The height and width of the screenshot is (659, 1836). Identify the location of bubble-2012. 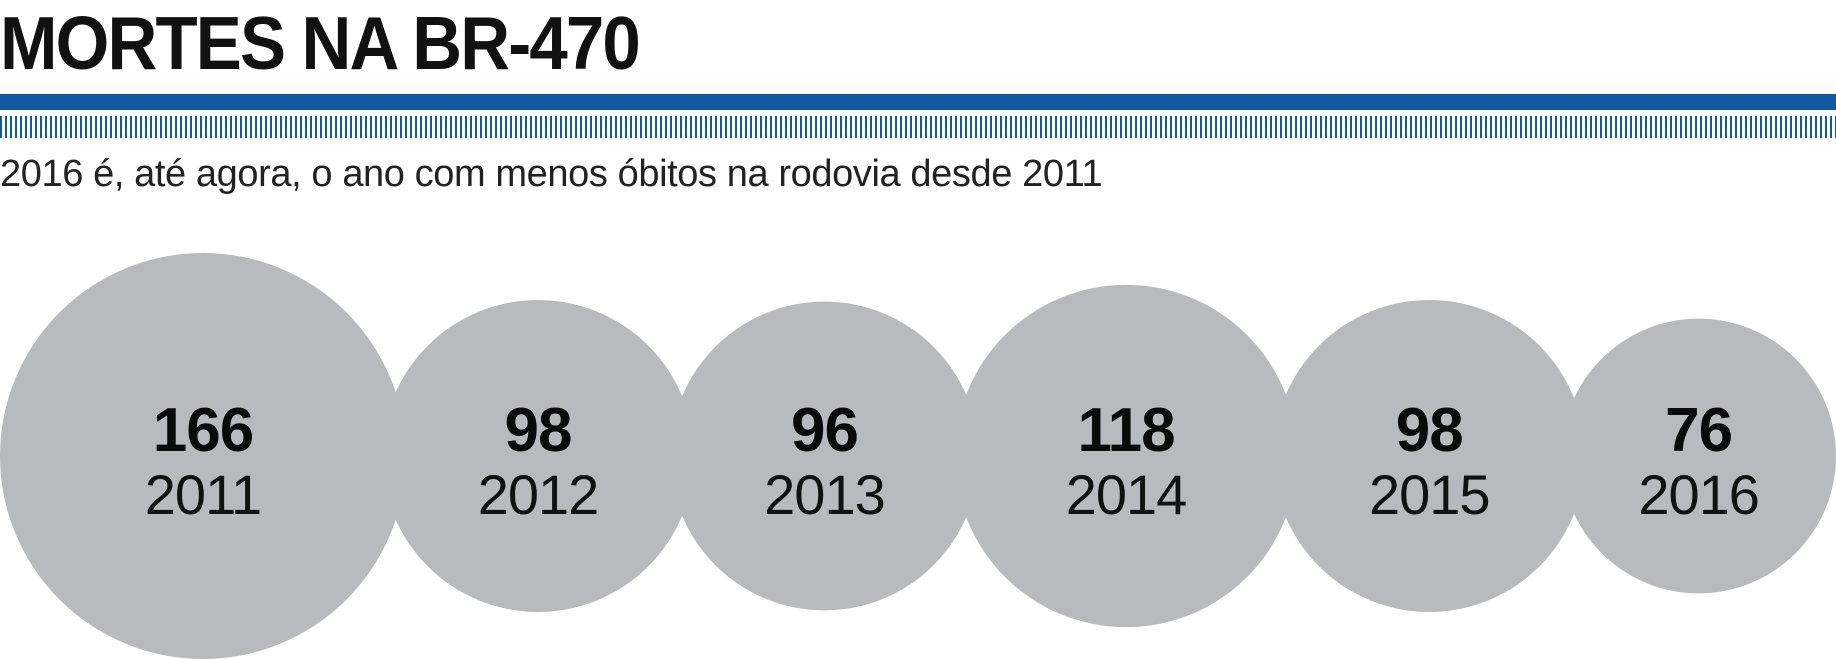
(538, 456).